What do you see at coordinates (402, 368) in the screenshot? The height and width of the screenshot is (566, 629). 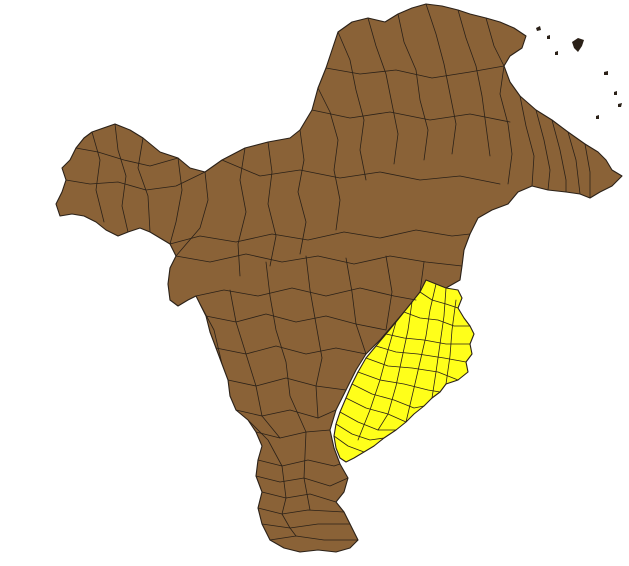 I see `highlight-boundary-lines` at bounding box center [402, 368].